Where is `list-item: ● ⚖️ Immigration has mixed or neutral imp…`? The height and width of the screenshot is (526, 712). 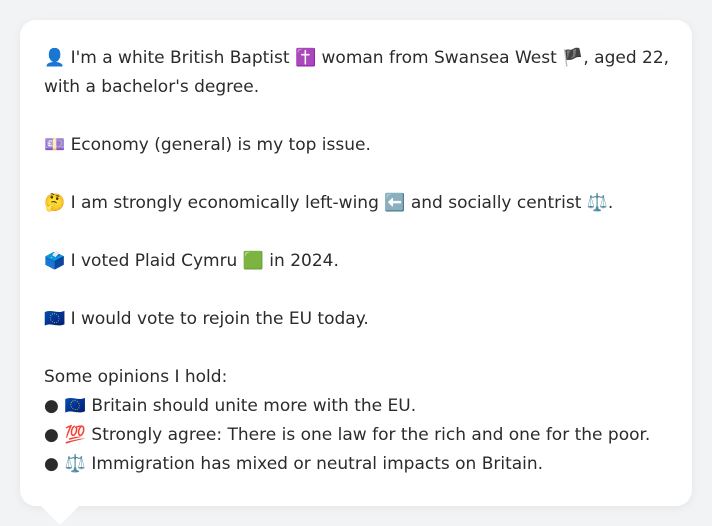 list-item: ● ⚖️ Immigration has mixed or neutral imp… is located at coordinates (356, 464).